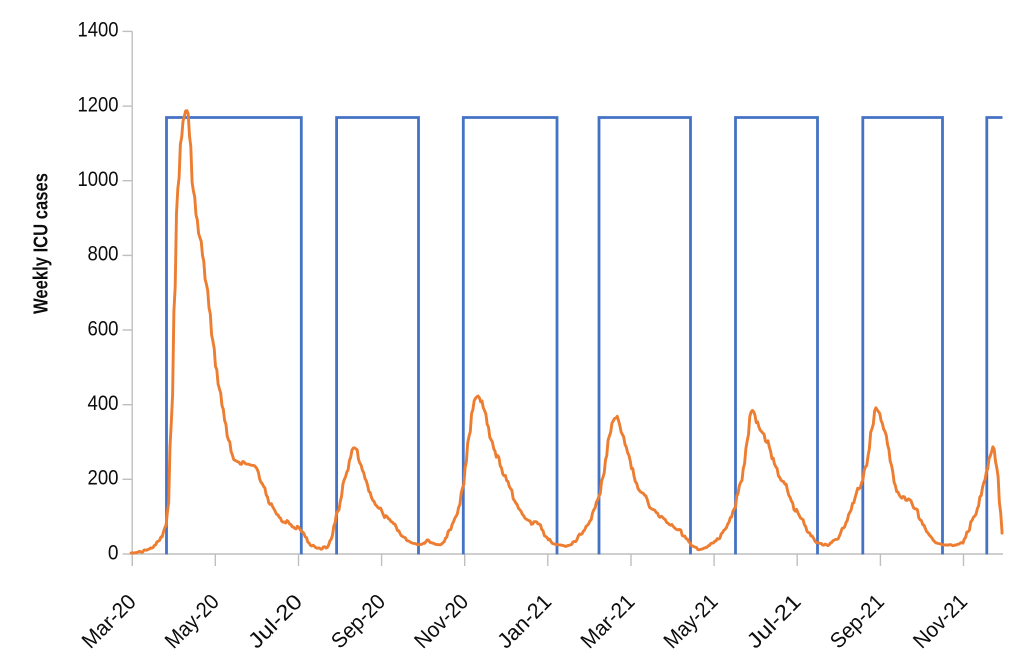  What do you see at coordinates (42, 243) in the screenshot?
I see `svg-text: Weekly ICU cases` at bounding box center [42, 243].